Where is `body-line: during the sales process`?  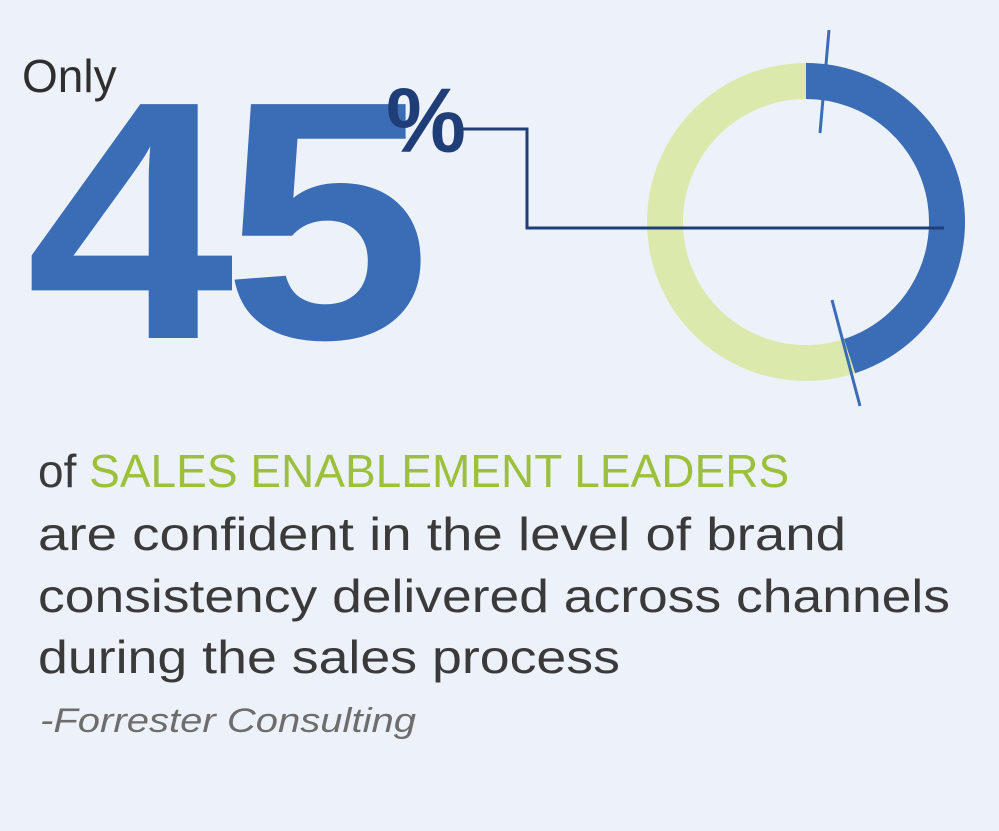 body-line: during the sales process is located at coordinates (329, 657).